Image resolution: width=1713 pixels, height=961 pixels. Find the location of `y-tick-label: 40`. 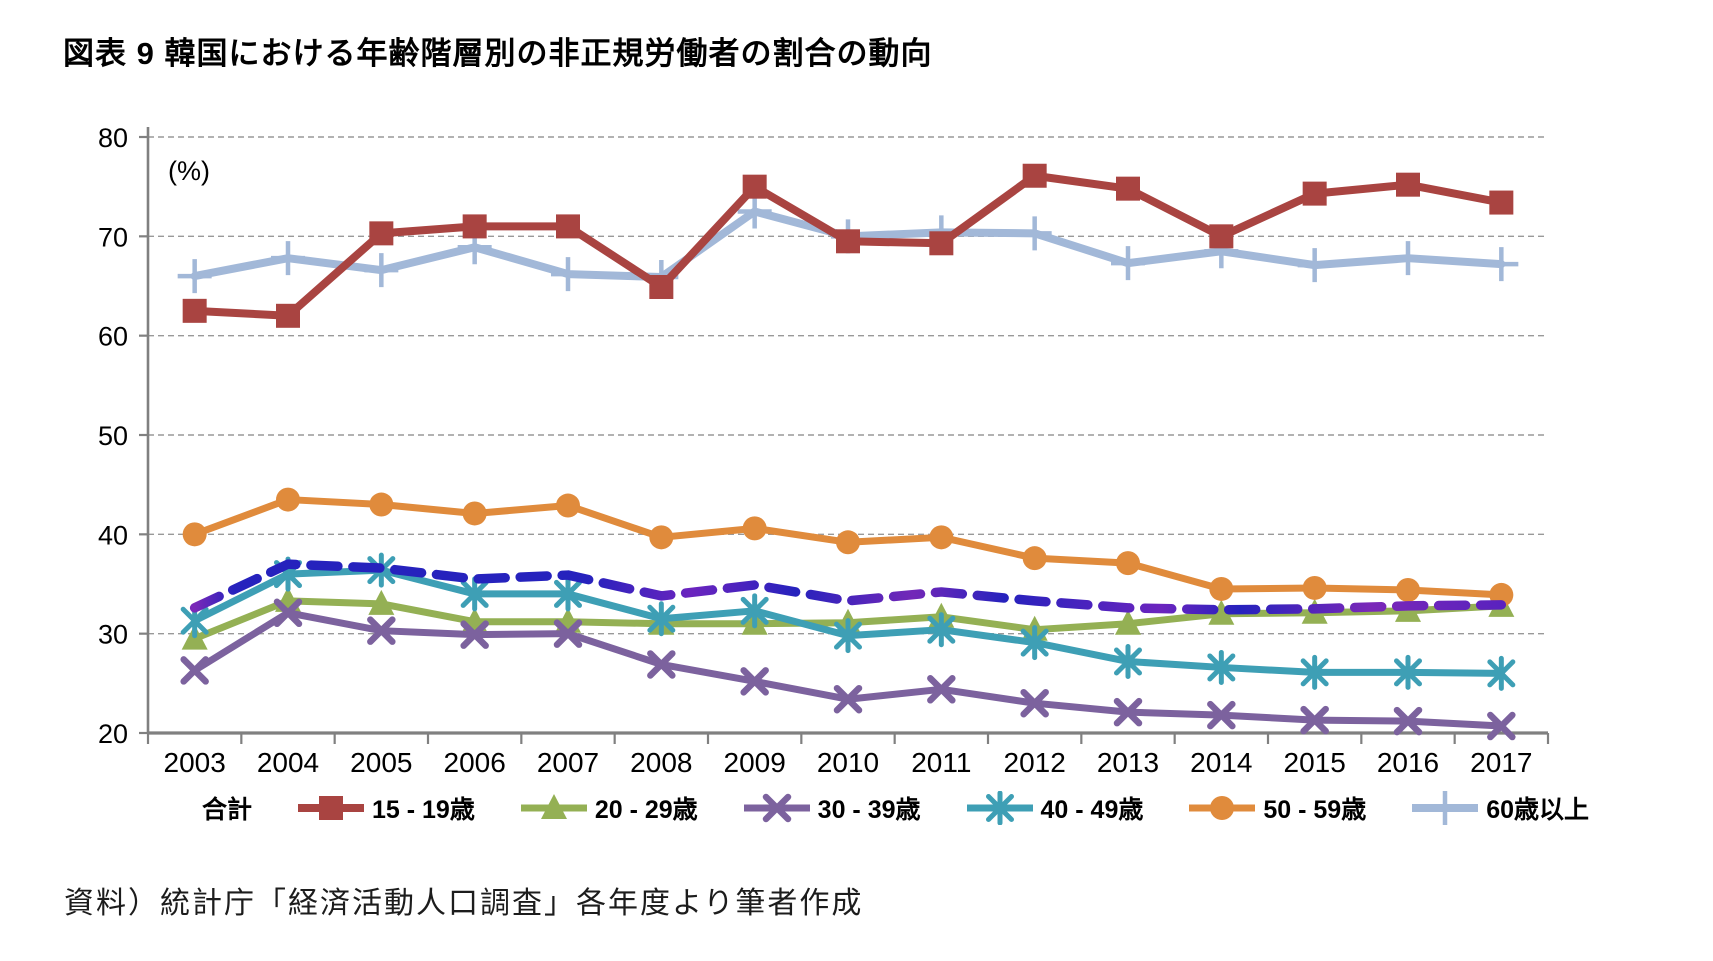

y-tick-label: 40 is located at coordinates (113, 535).